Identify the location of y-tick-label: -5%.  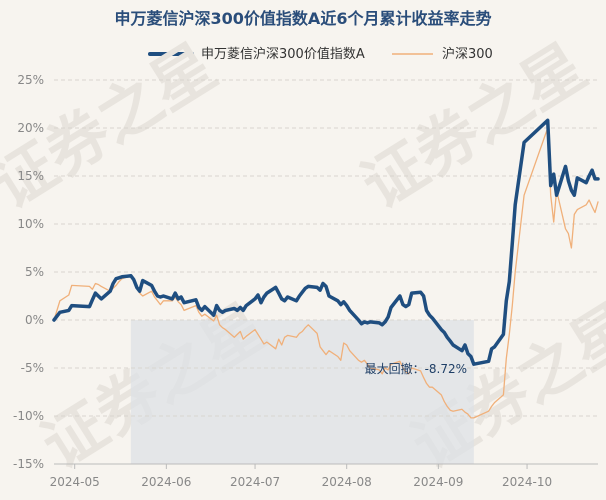
(32, 368).